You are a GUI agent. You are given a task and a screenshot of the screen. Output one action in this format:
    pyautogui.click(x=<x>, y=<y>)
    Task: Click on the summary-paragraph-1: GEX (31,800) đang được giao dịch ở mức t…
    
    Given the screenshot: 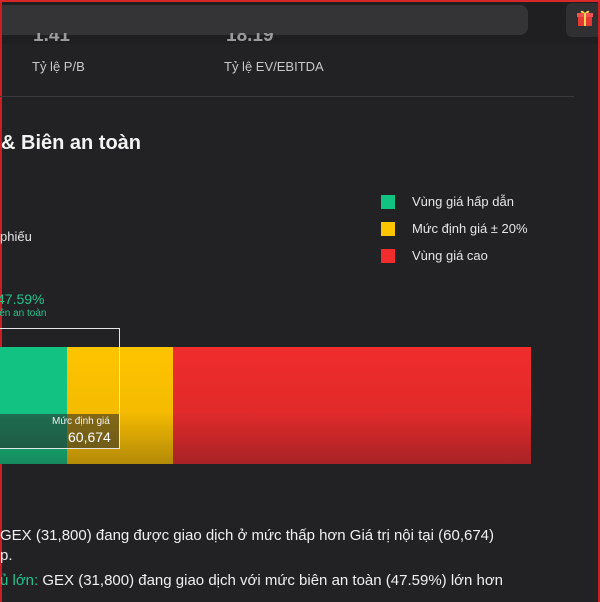 What is the action you would take?
    pyautogui.click(x=300, y=546)
    